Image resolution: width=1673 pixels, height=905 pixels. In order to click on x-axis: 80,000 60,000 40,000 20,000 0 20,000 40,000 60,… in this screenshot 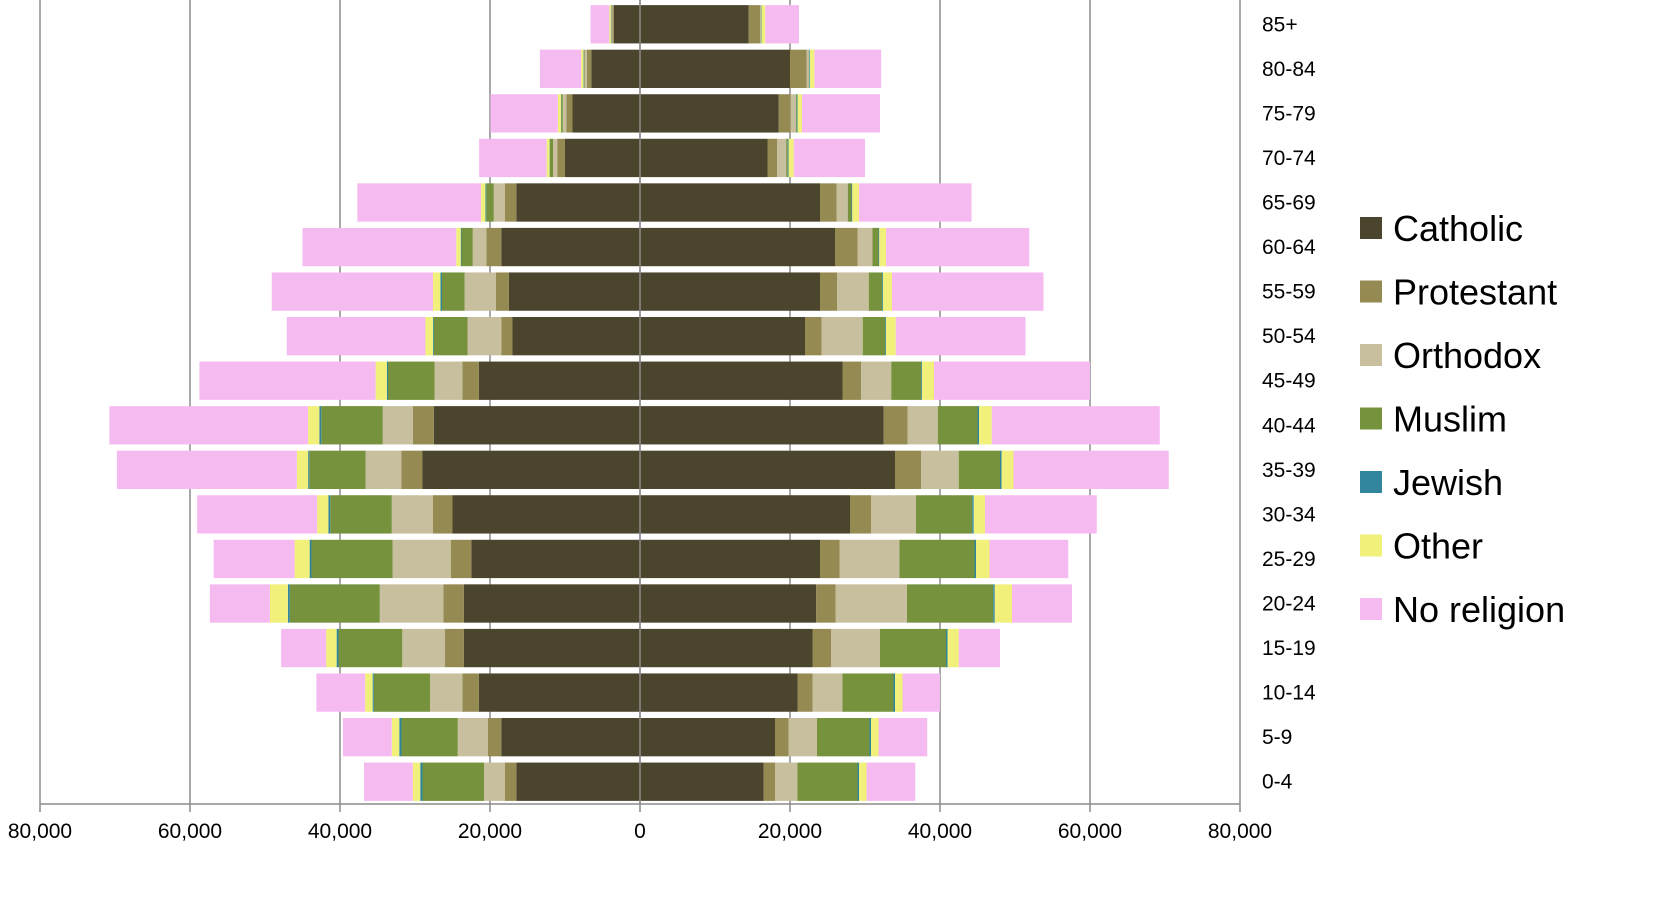, I will do `click(640, 823)`.